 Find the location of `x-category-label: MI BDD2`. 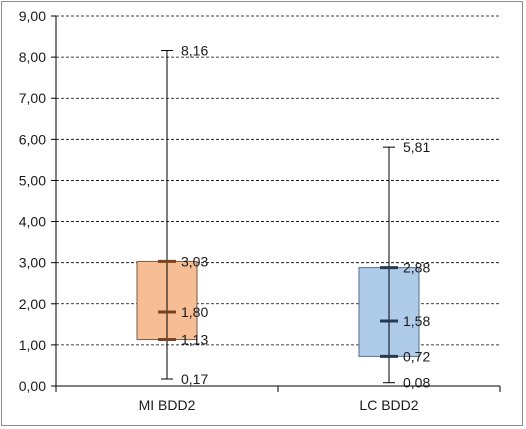

x-category-label: MI BDD2 is located at coordinates (167, 405).